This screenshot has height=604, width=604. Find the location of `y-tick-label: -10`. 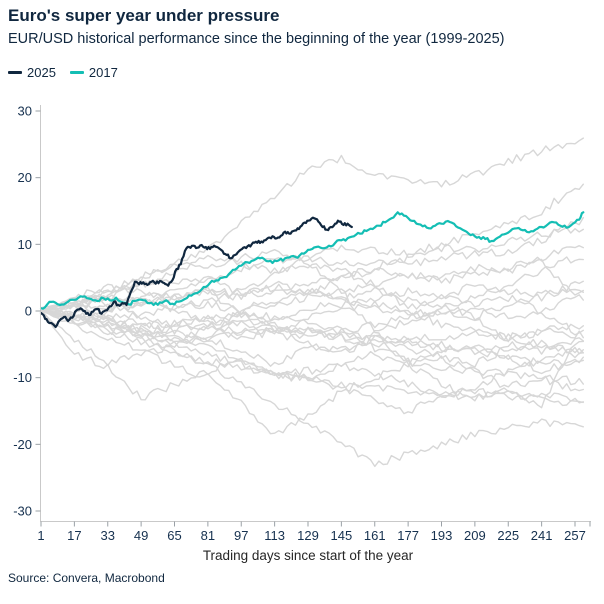

y-tick-label: -10 is located at coordinates (22, 377).